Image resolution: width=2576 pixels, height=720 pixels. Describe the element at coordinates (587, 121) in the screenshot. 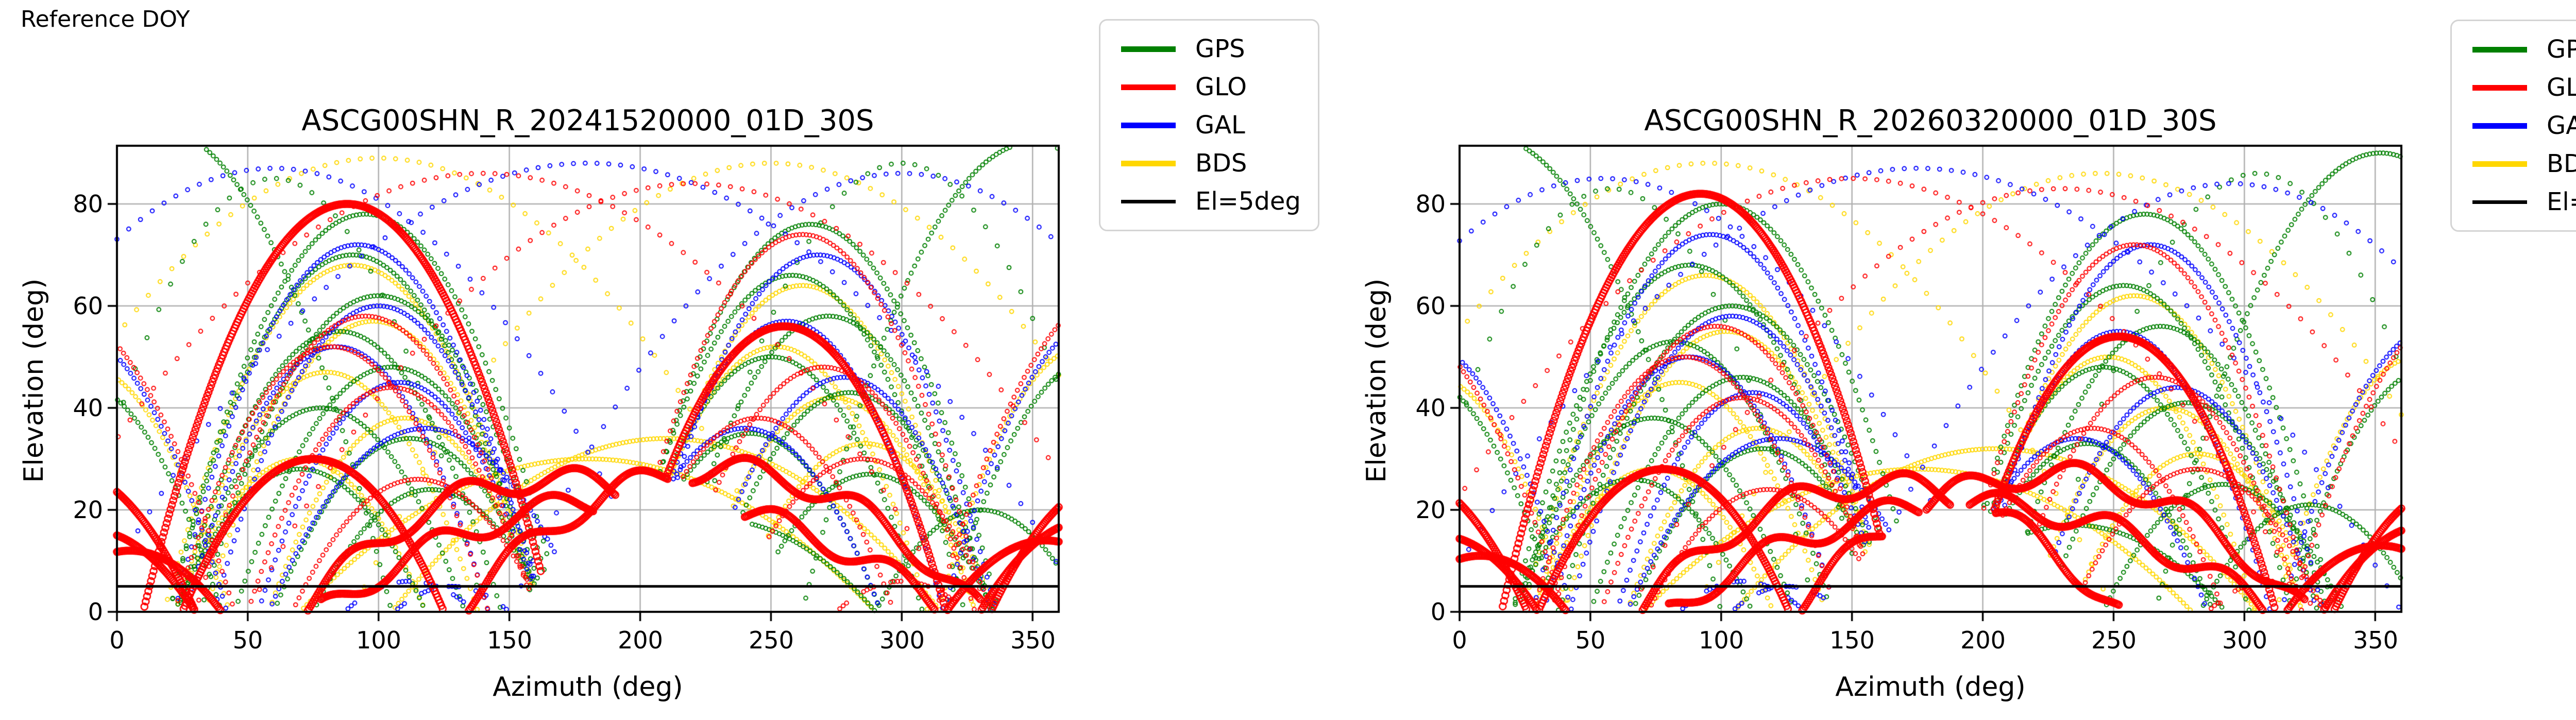

I see `plot-title-left: ASCG00SHN_R_20241520000_01D_30S` at that location.